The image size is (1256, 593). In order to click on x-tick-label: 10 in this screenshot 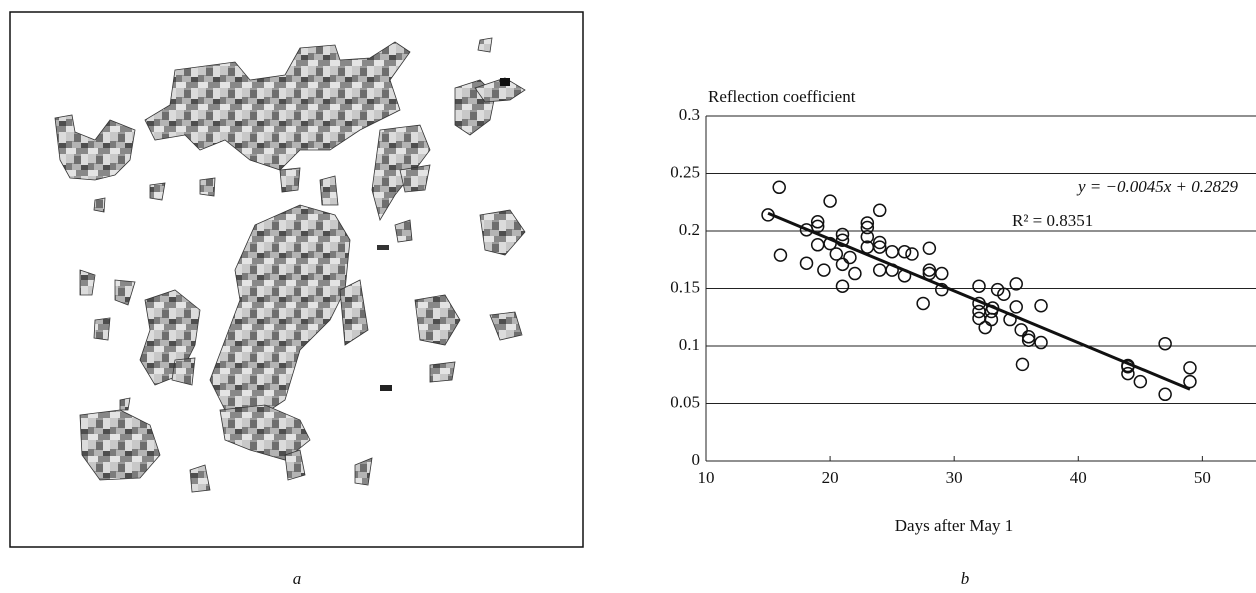, I will do `click(706, 477)`.